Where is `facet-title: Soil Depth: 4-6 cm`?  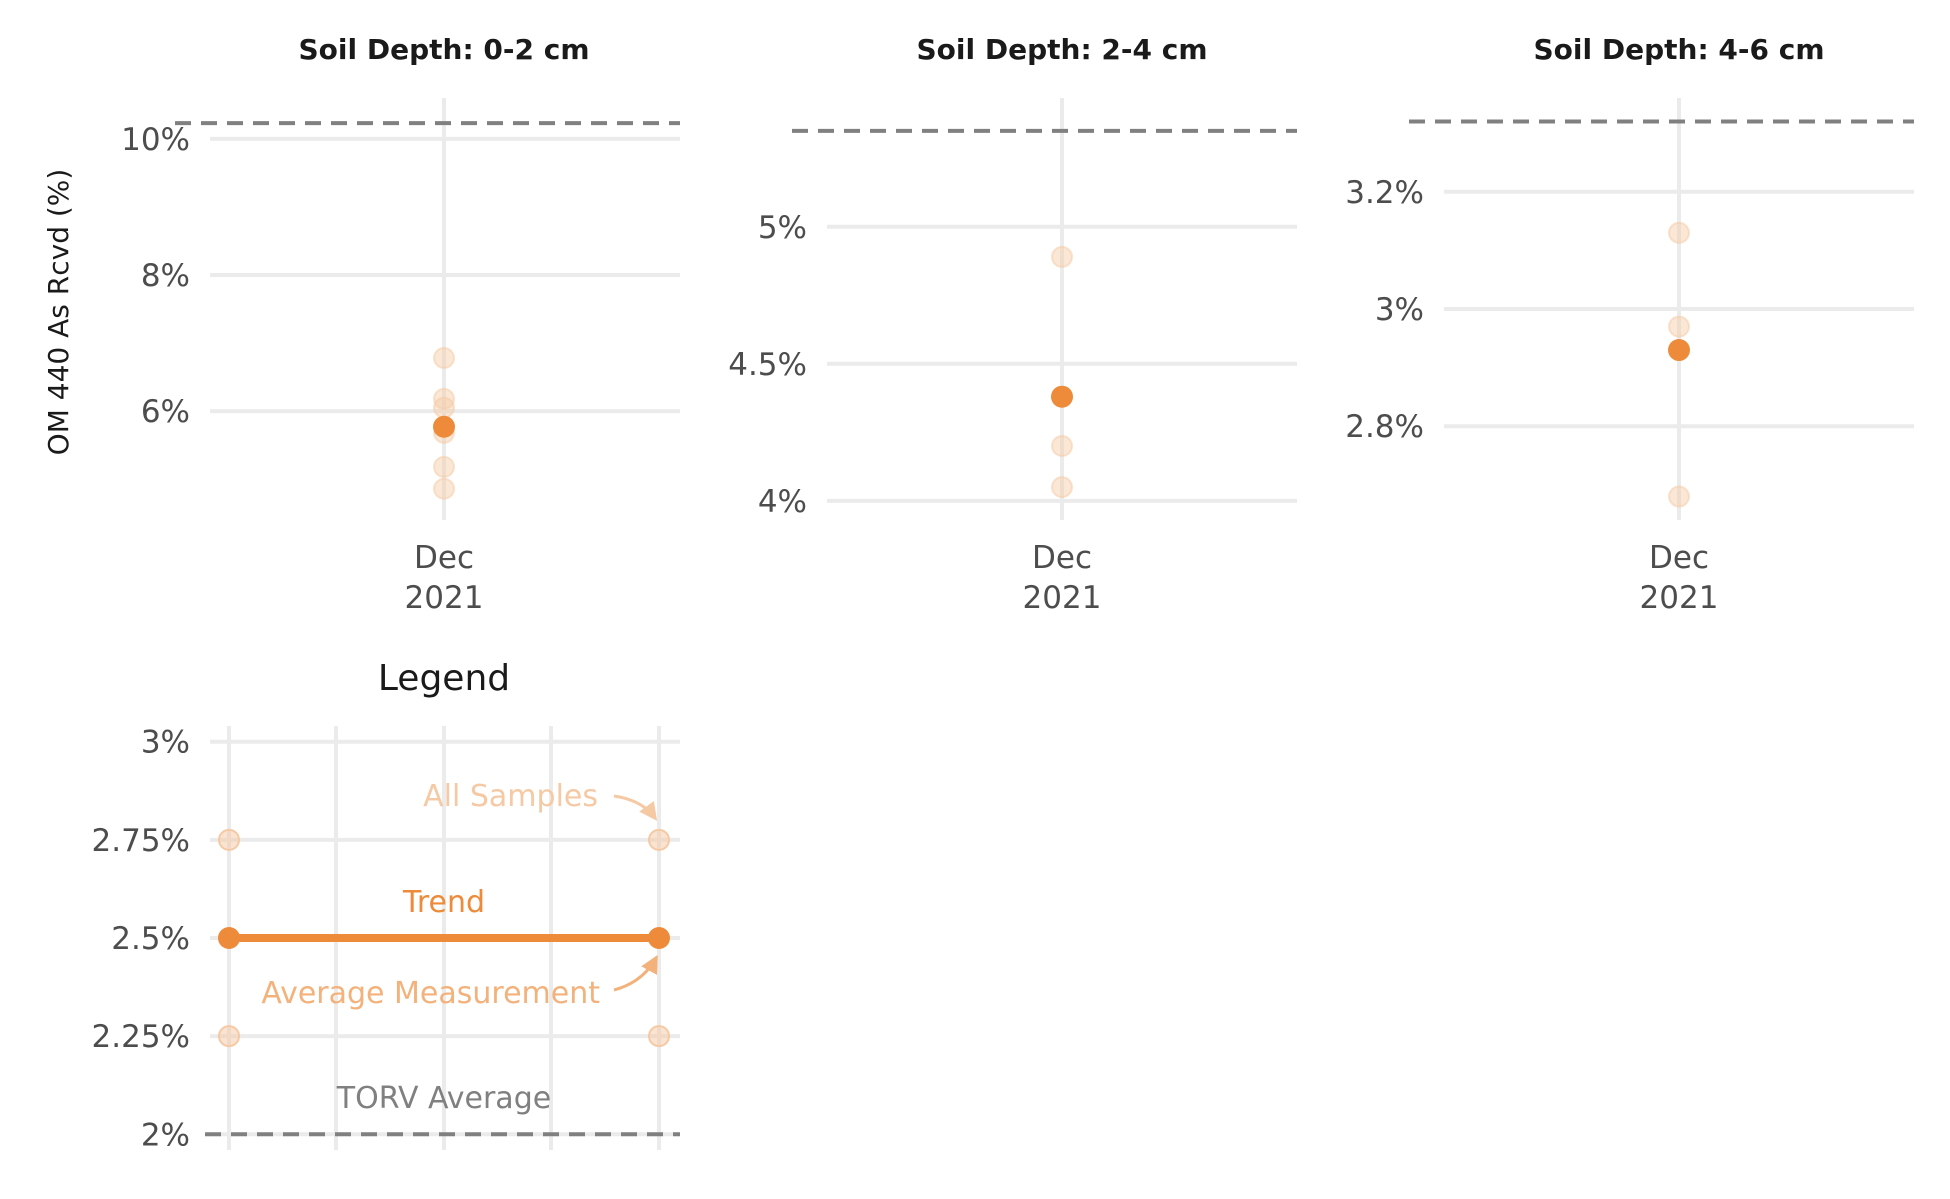
facet-title: Soil Depth: 4-6 cm is located at coordinates (1679, 49).